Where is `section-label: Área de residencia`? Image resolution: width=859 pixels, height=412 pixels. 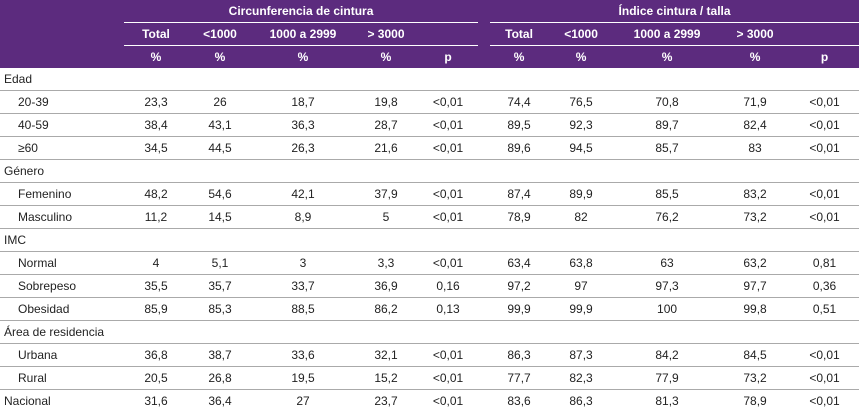
section-label: Área de residencia is located at coordinates (429, 332).